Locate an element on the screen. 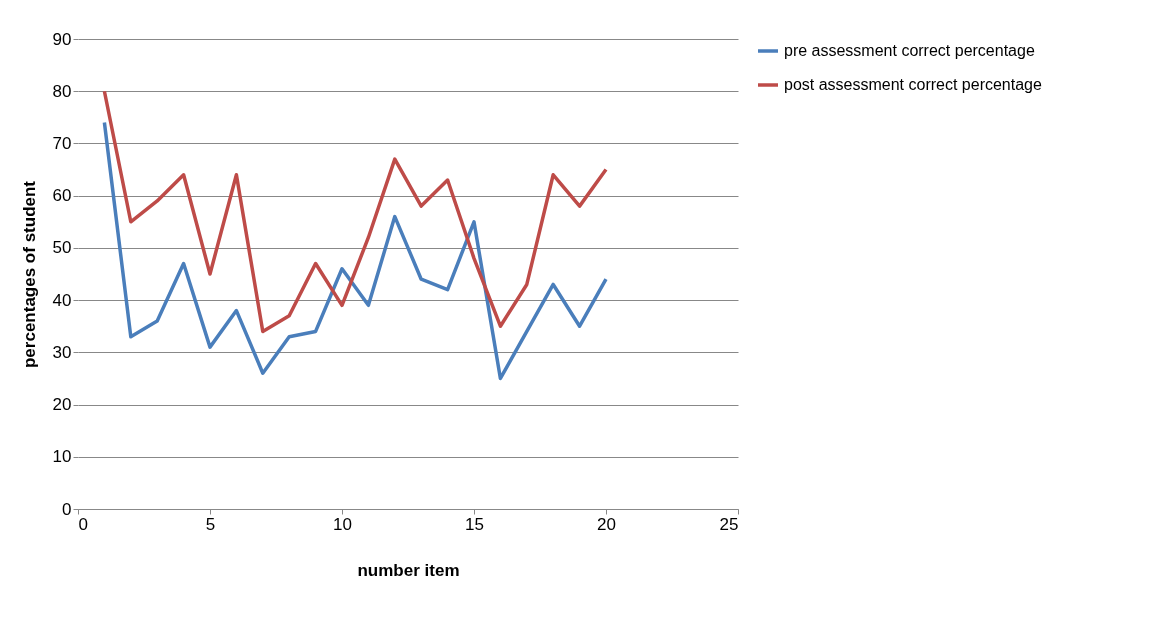 This screenshot has height=644, width=1149. x-tick-label: 15 is located at coordinates (474, 524).